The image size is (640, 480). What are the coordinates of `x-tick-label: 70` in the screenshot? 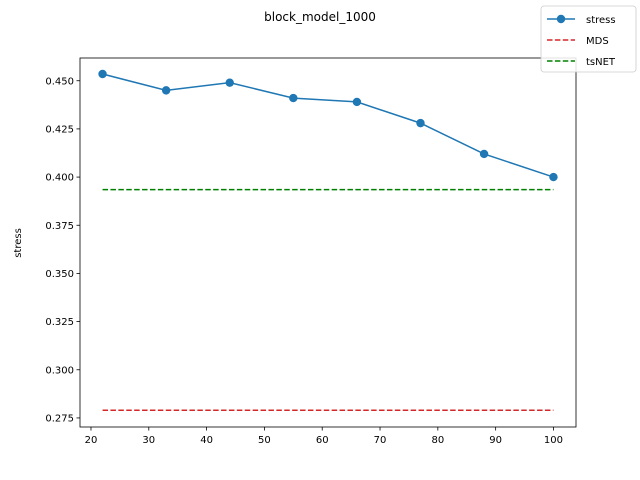 It's located at (380, 440).